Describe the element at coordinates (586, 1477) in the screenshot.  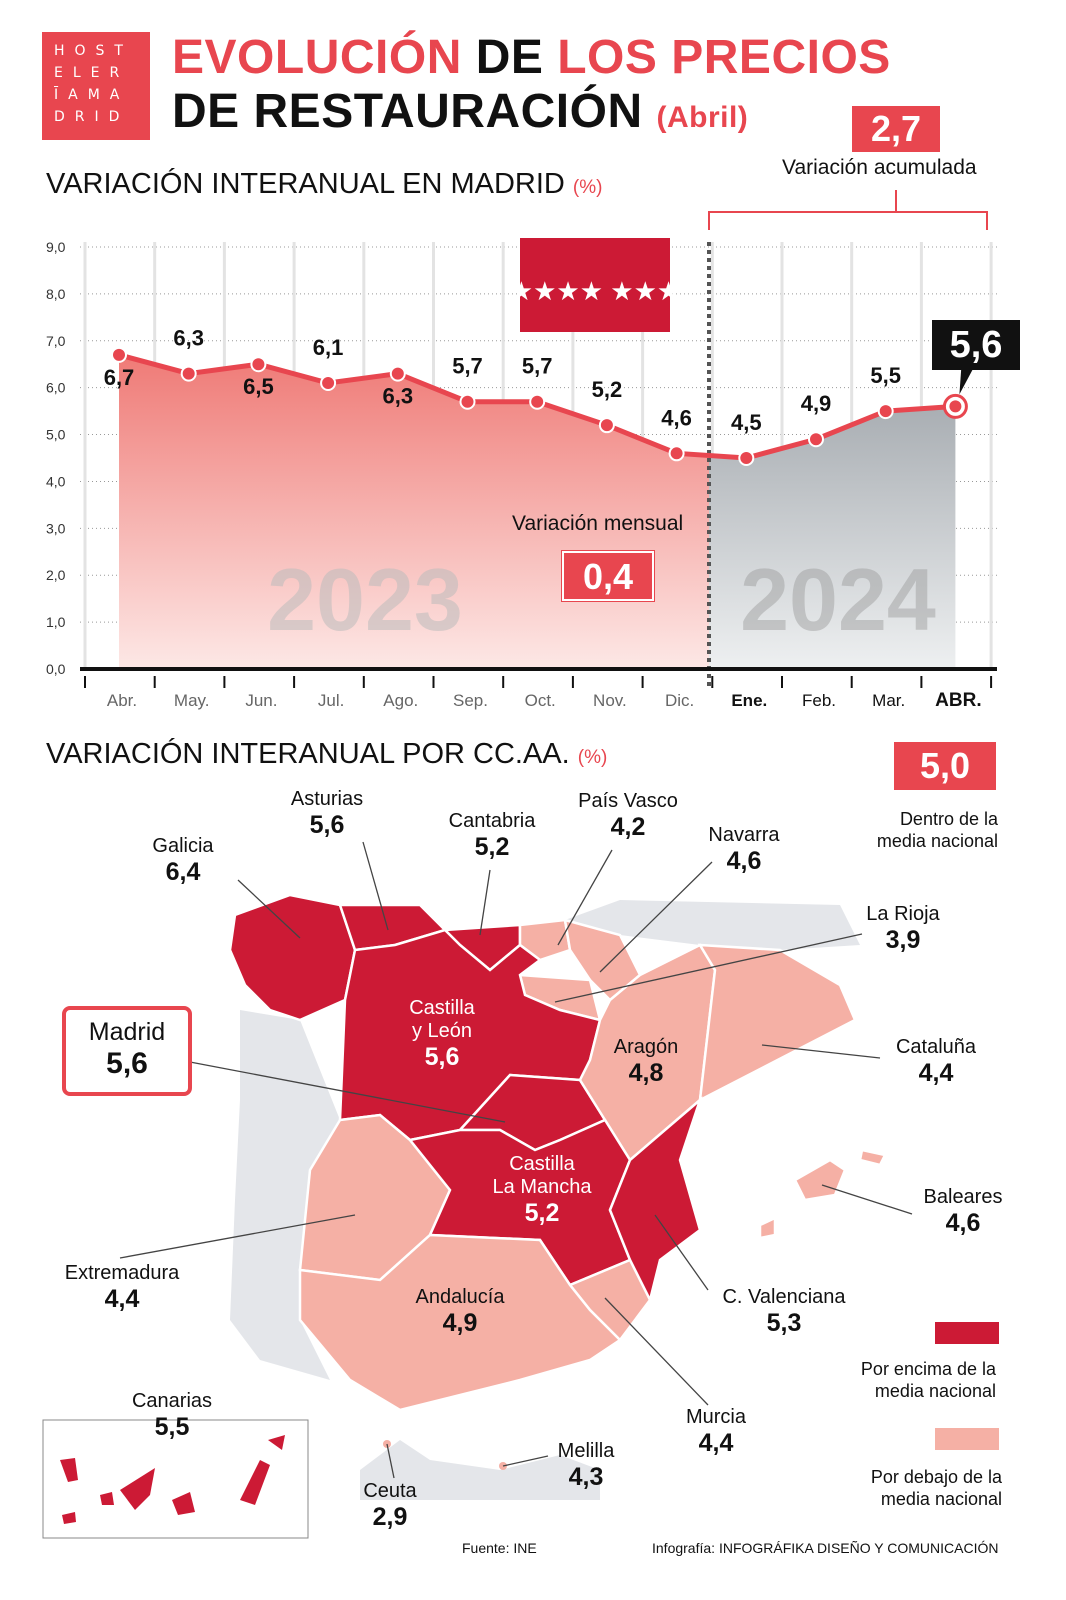
I see `region-value: 4,3` at that location.